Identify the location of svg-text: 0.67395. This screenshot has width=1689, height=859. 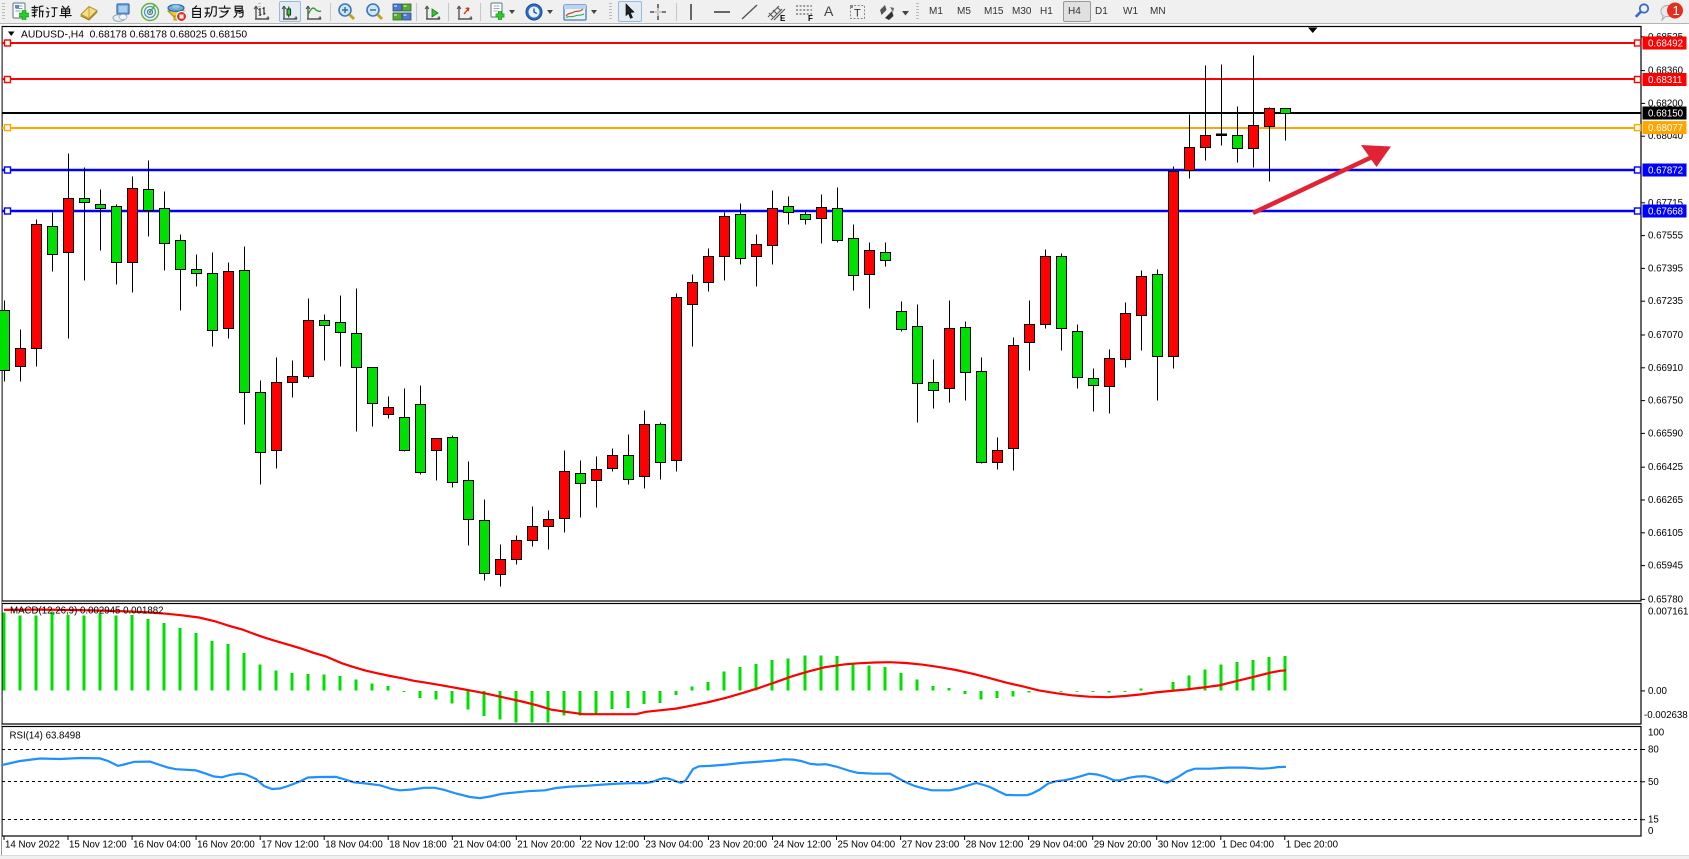
(1665, 268).